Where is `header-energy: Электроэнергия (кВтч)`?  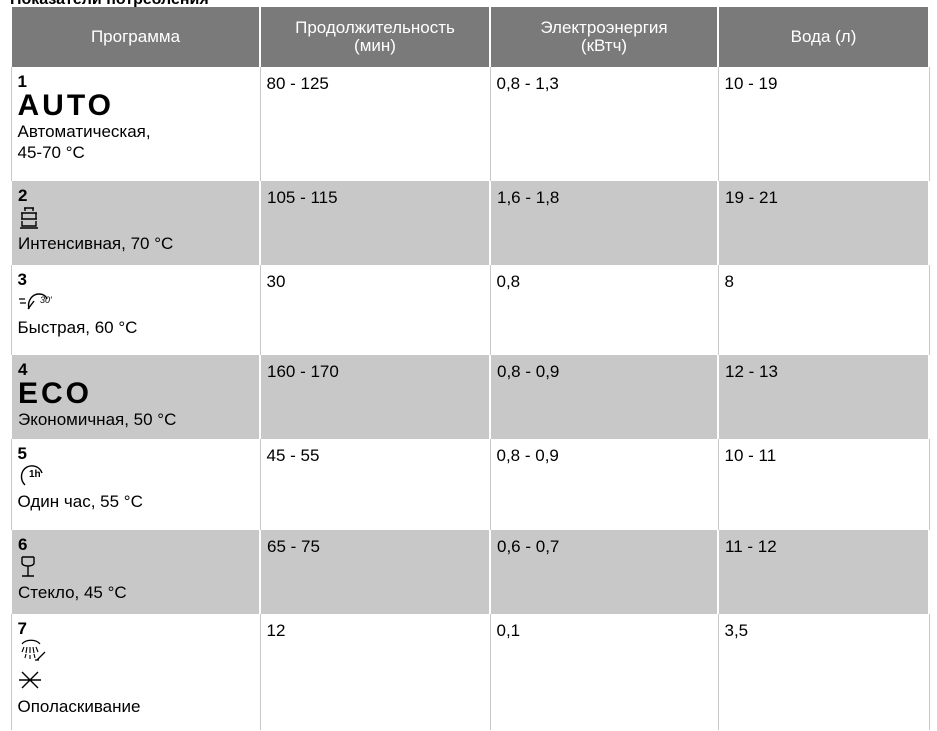 header-energy: Электроэнергия (кВтч) is located at coordinates (604, 37).